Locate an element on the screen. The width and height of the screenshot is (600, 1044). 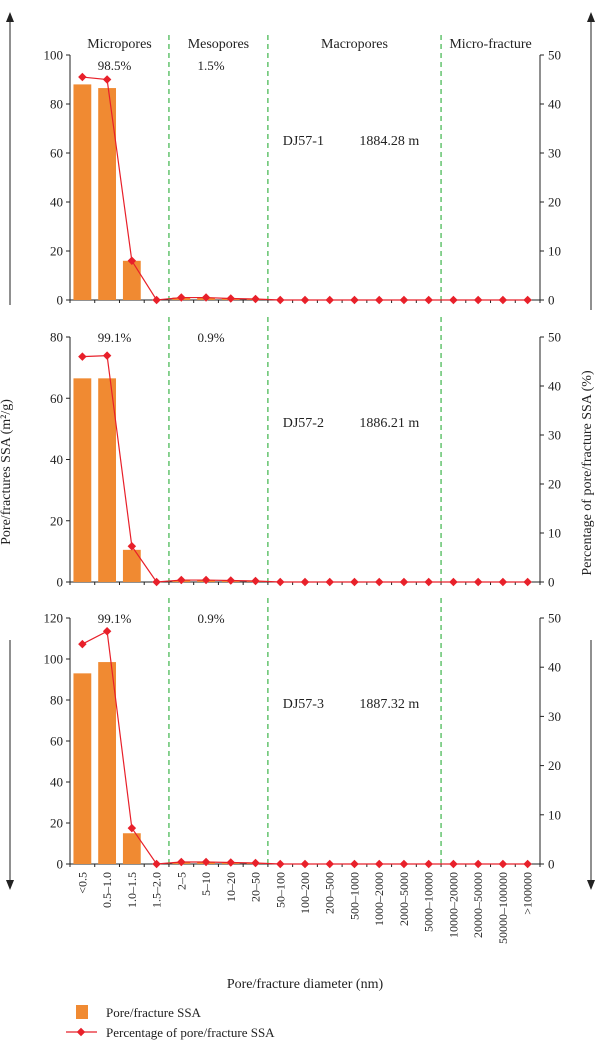
left-tick-label: 120 is located at coordinates (54, 618).